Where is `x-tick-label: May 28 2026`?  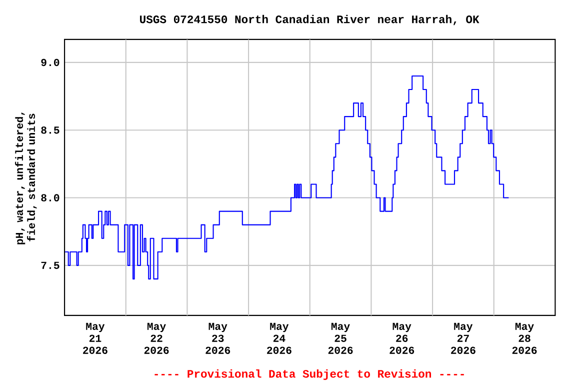 x-tick-label: May 28 2026 is located at coordinates (524, 338).